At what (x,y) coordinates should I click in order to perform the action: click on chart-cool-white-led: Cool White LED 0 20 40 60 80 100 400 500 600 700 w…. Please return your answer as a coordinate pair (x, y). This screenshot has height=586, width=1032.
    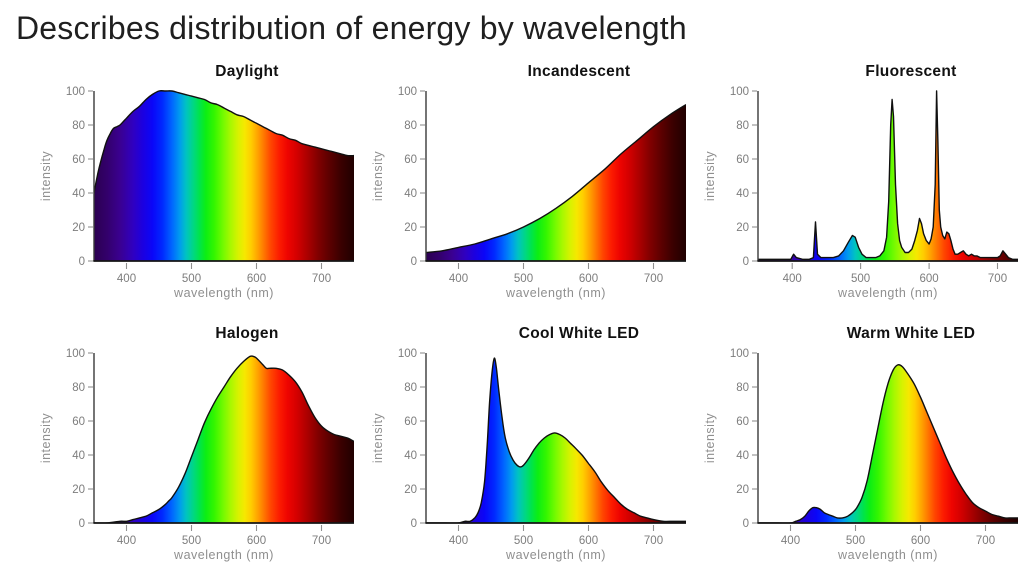
    Looking at the image, I should click on (534, 445).